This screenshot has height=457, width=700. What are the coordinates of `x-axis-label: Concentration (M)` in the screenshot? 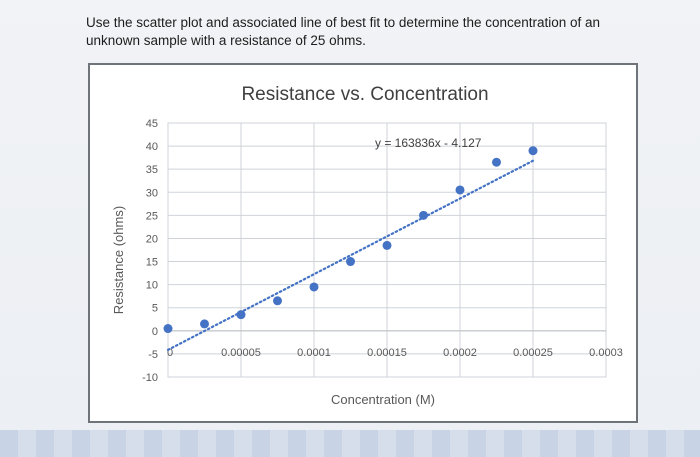 It's located at (383, 399).